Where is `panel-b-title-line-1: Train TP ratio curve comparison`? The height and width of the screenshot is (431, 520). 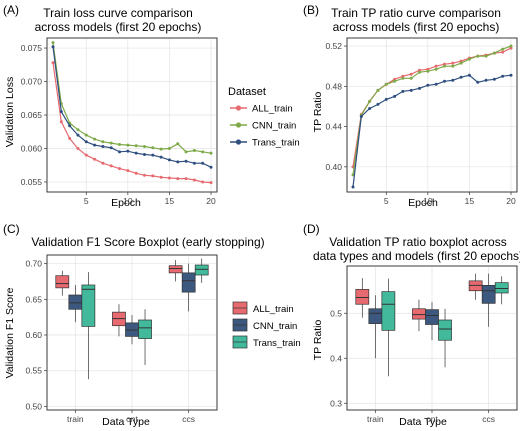 panel-b-title-line-1: Train TP ratio curve comparison is located at coordinates (416, 13).